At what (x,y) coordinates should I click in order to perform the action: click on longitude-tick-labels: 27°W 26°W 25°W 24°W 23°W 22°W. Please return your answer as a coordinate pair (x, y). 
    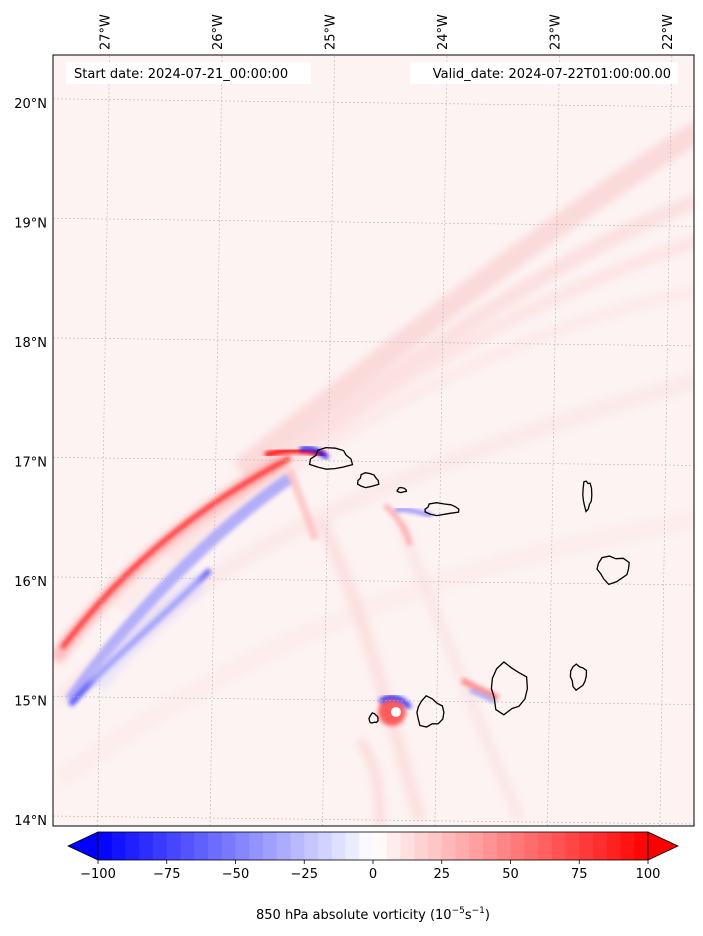
    Looking at the image, I should click on (387, 32).